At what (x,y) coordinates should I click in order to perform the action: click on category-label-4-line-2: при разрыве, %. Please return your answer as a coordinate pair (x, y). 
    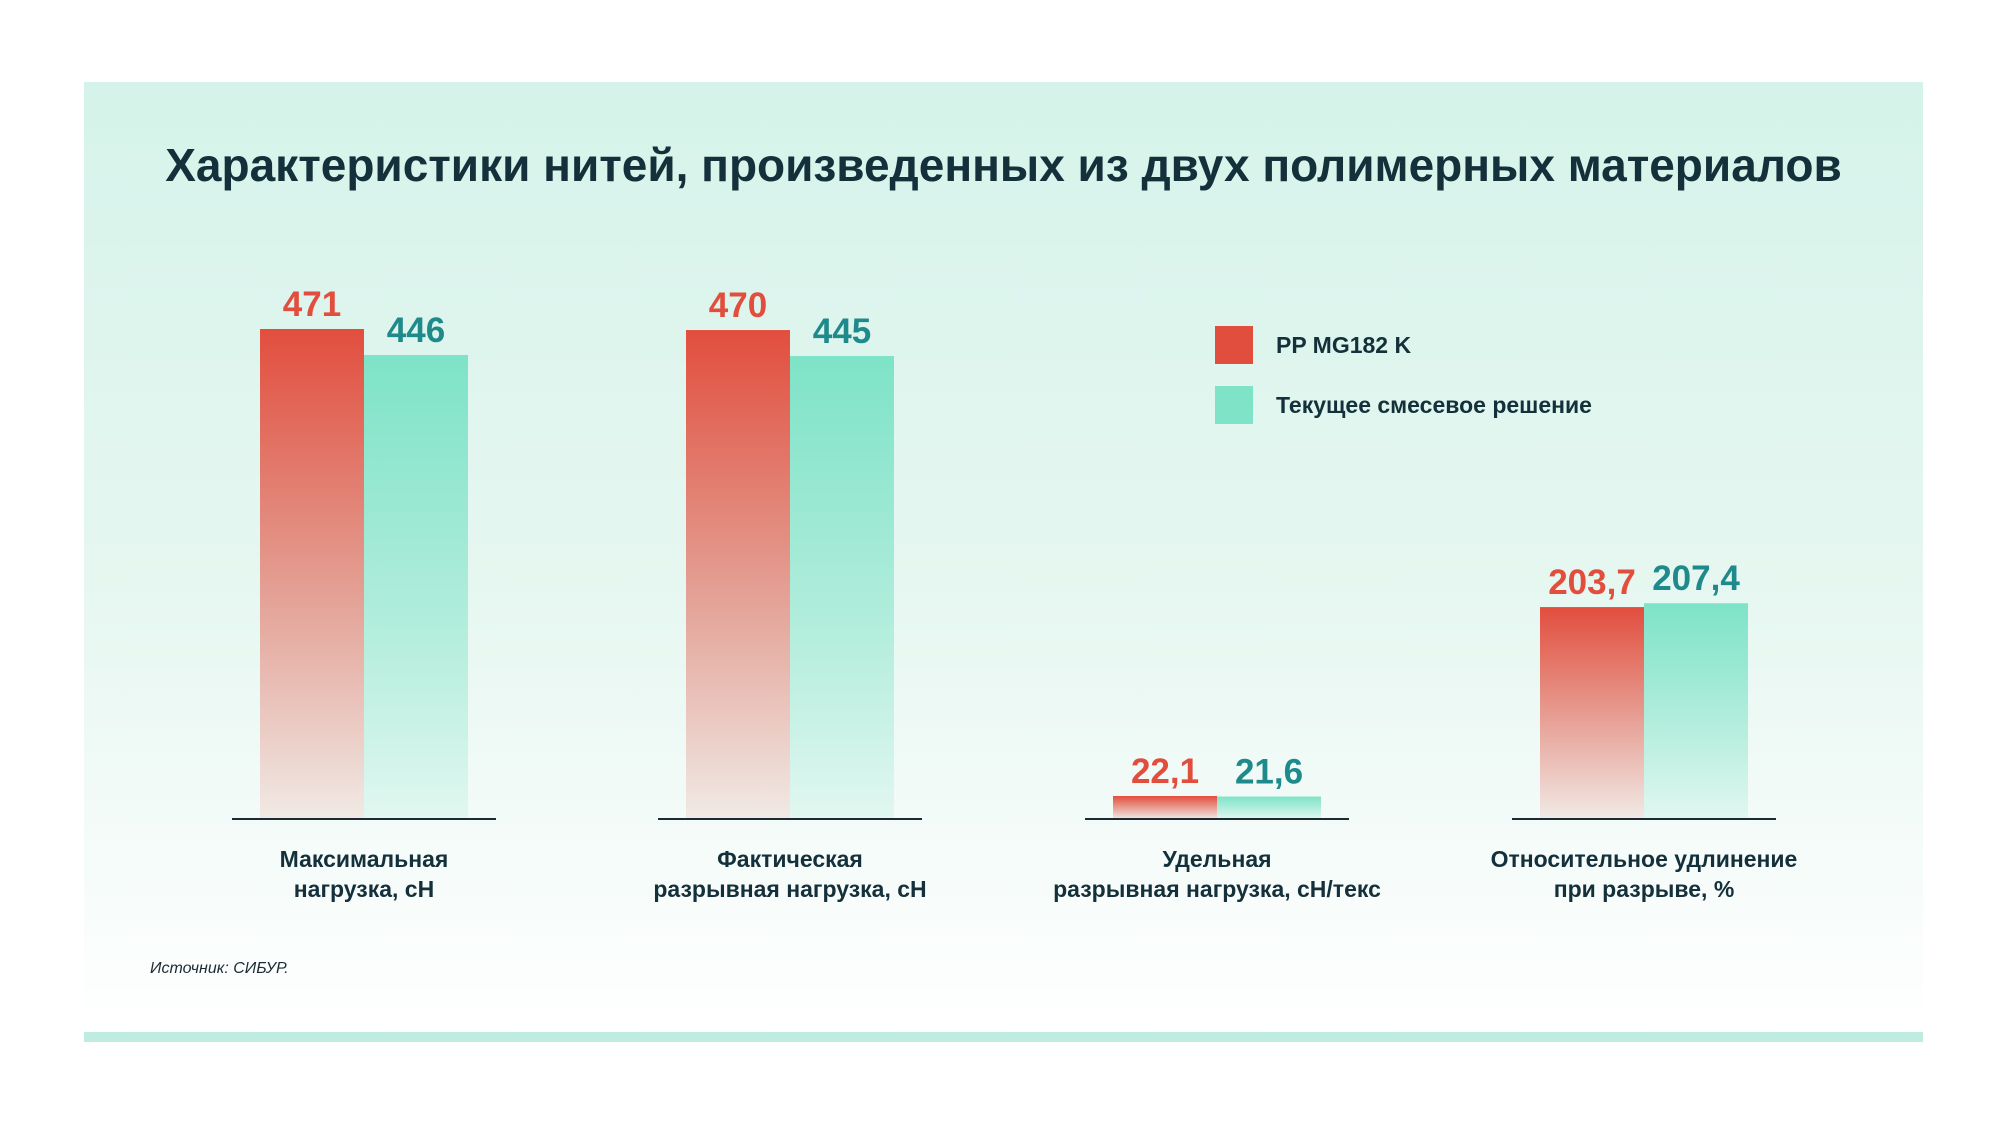
    Looking at the image, I should click on (1644, 889).